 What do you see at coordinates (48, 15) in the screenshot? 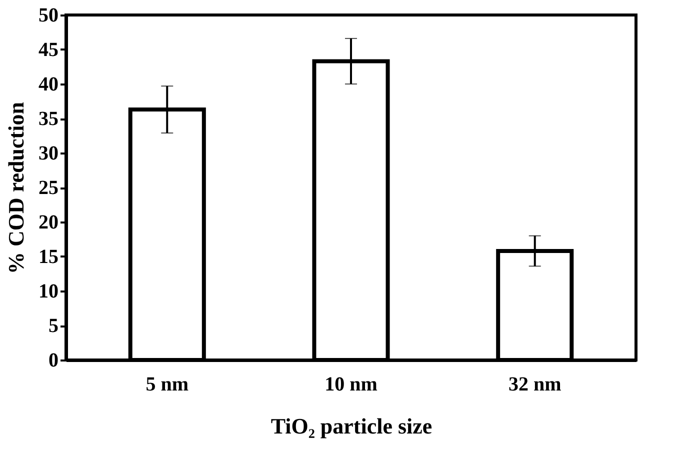
I see `y-tick-label: 50` at bounding box center [48, 15].